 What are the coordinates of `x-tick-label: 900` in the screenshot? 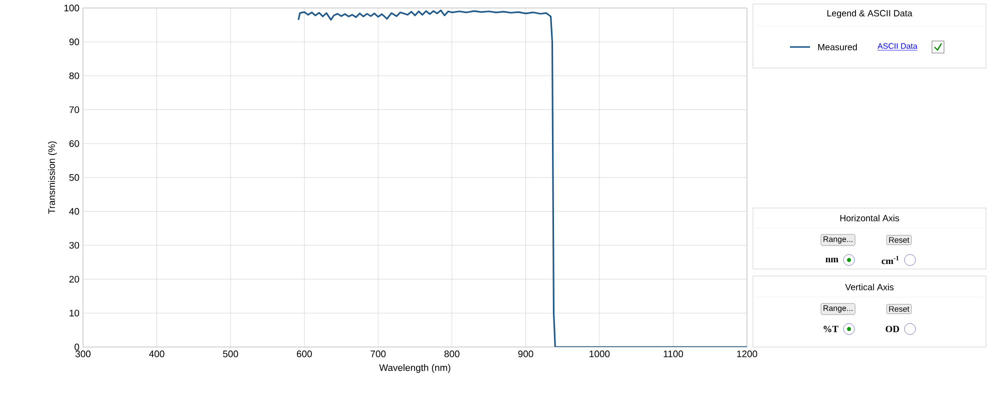 It's located at (526, 354).